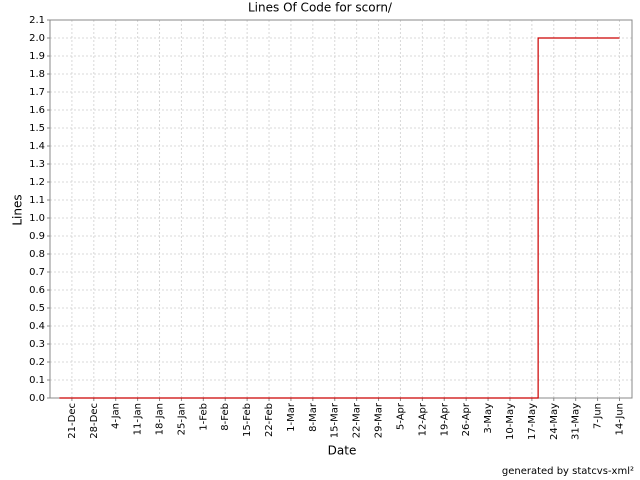 This screenshot has width=640, height=480. What do you see at coordinates (37, 254) in the screenshot?
I see `y-tick-label: 0.8` at bounding box center [37, 254].